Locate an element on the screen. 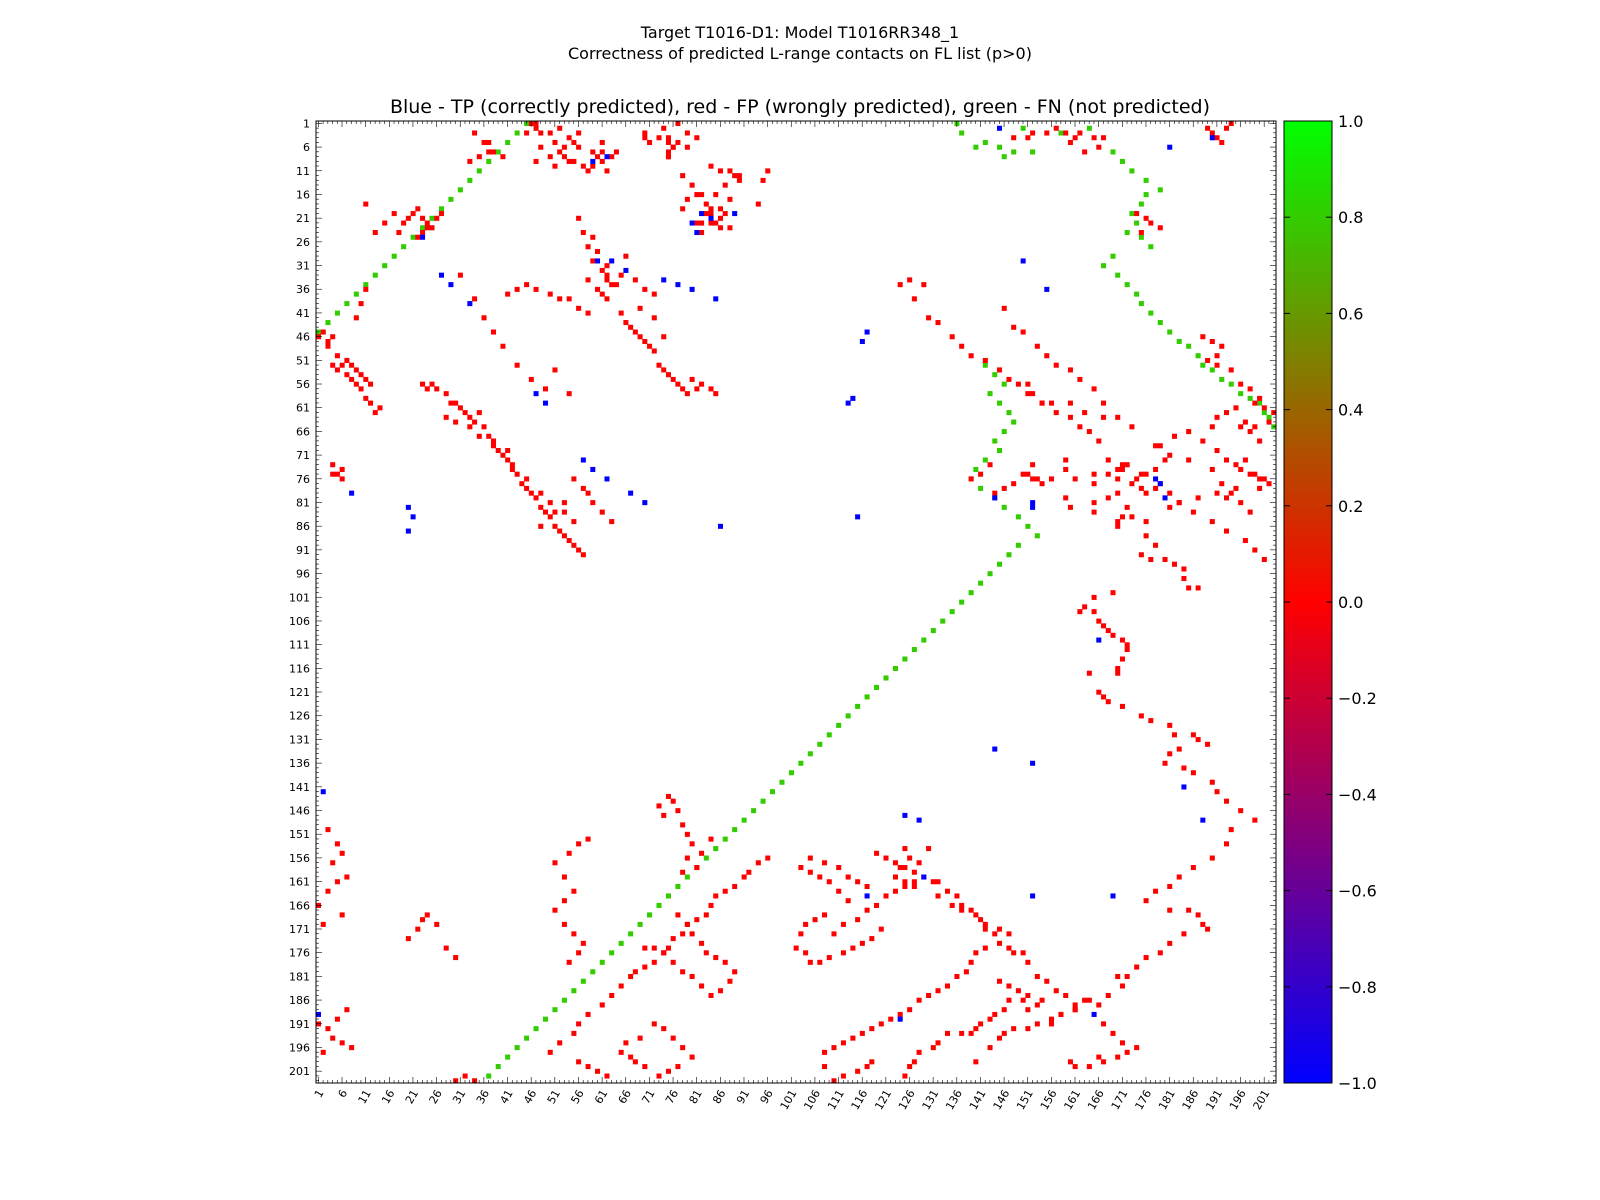 The image size is (1600, 1200). x-tick-label: 141 is located at coordinates (978, 1100).